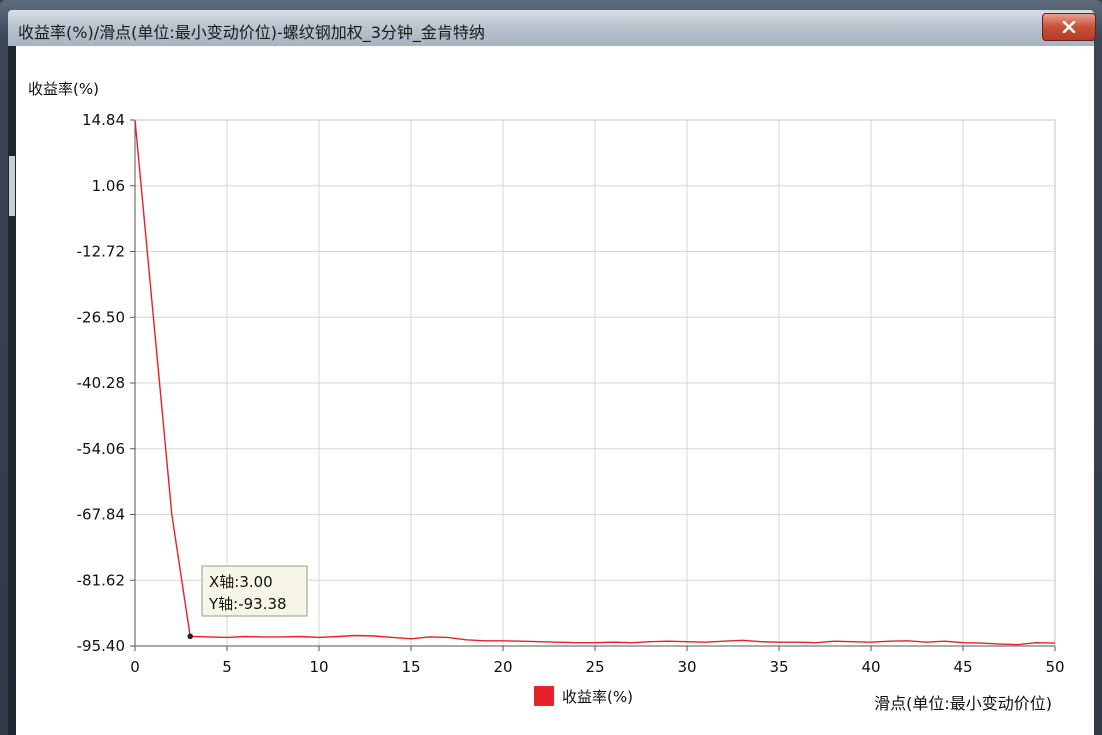 The height and width of the screenshot is (735, 1102). I want to click on x-tick-label: 0, so click(135, 667).